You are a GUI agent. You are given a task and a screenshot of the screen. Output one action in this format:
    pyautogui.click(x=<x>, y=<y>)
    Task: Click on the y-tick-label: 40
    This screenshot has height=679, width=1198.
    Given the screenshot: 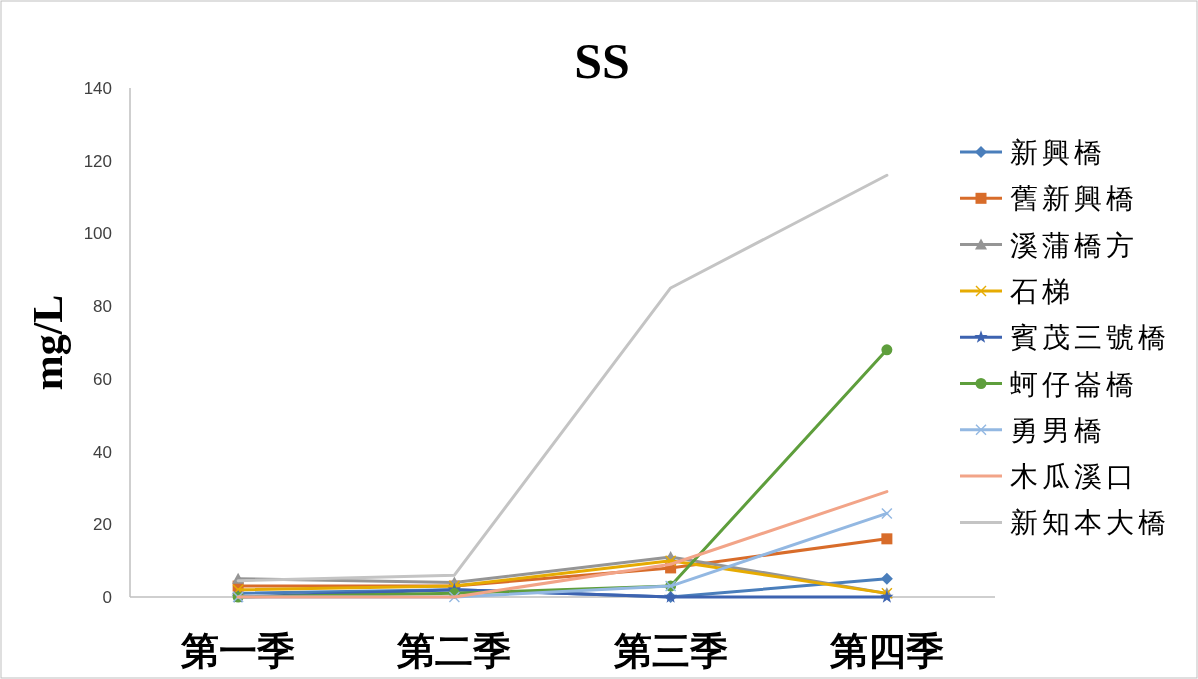 What is the action you would take?
    pyautogui.click(x=102, y=452)
    